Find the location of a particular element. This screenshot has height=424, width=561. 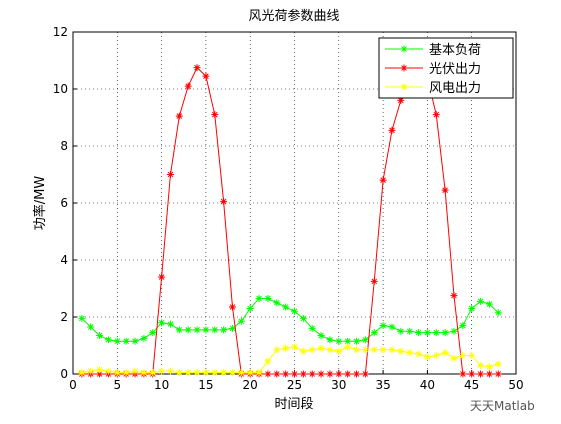

legend-label: 基本负荷 is located at coordinates (455, 50).